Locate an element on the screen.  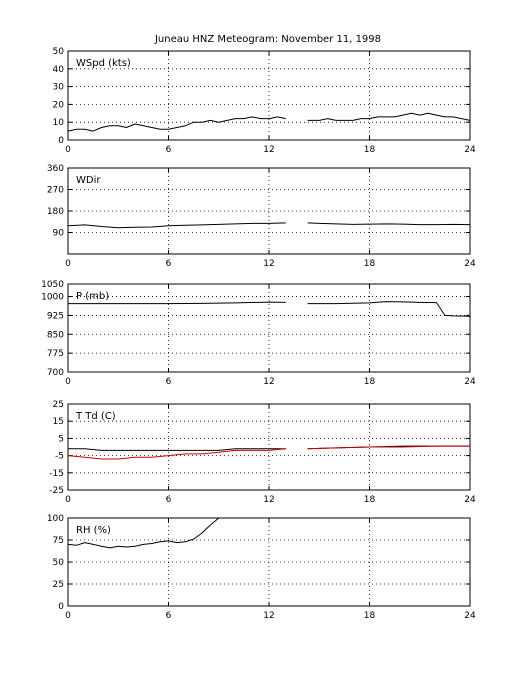
y-tick-label: -25 is located at coordinates (56, 491).